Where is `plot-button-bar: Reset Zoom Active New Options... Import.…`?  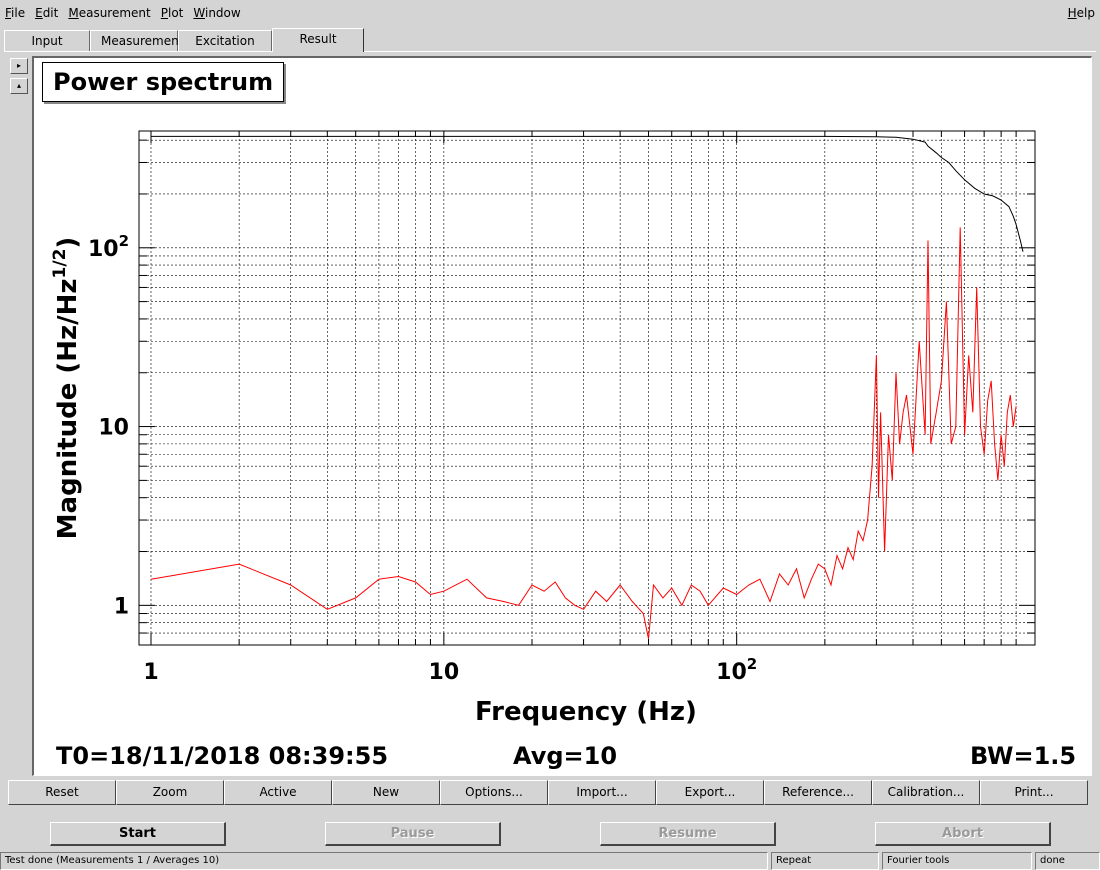 plot-button-bar: Reset Zoom Active New Options... Import.… is located at coordinates (548, 793).